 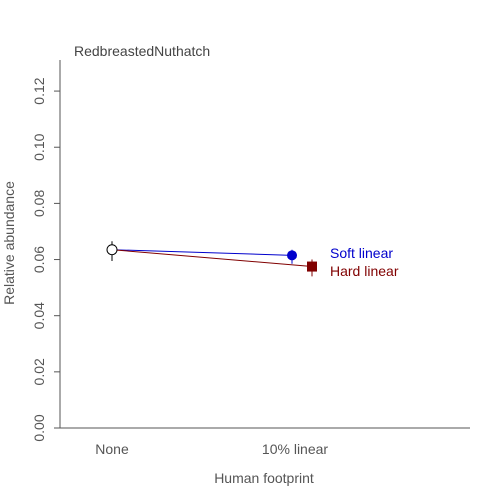 I want to click on y-tick-label-2: 0.04, so click(x=39, y=315).